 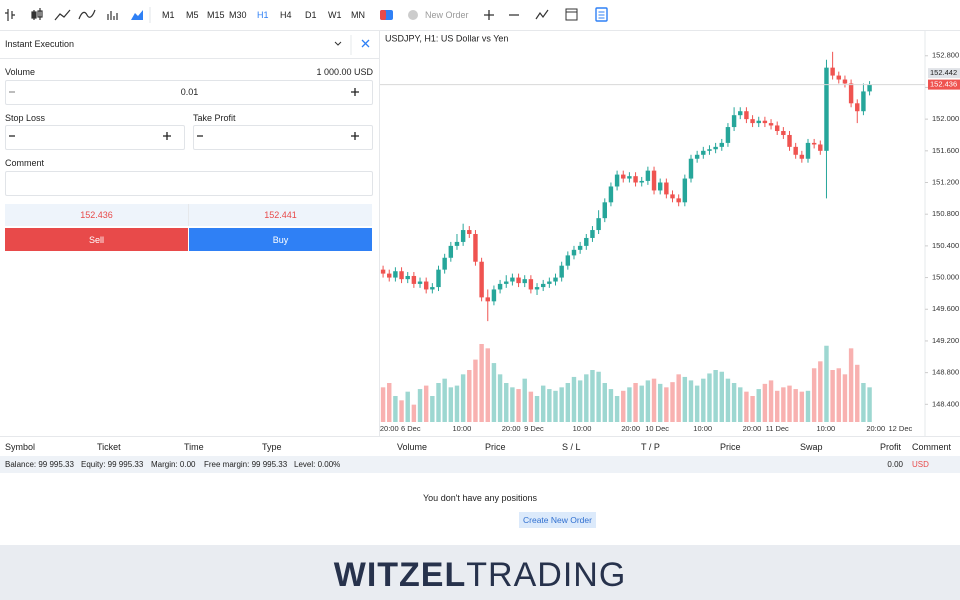 I want to click on profit-total: 0.00, so click(x=895, y=464).